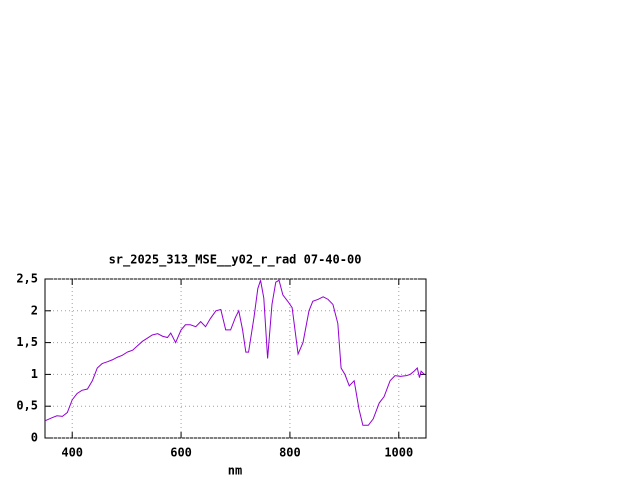  I want to click on x-axis-label: nm, so click(235, 471).